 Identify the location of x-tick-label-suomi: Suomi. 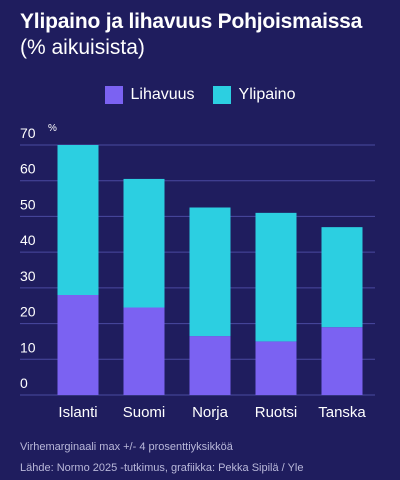
(144, 412).